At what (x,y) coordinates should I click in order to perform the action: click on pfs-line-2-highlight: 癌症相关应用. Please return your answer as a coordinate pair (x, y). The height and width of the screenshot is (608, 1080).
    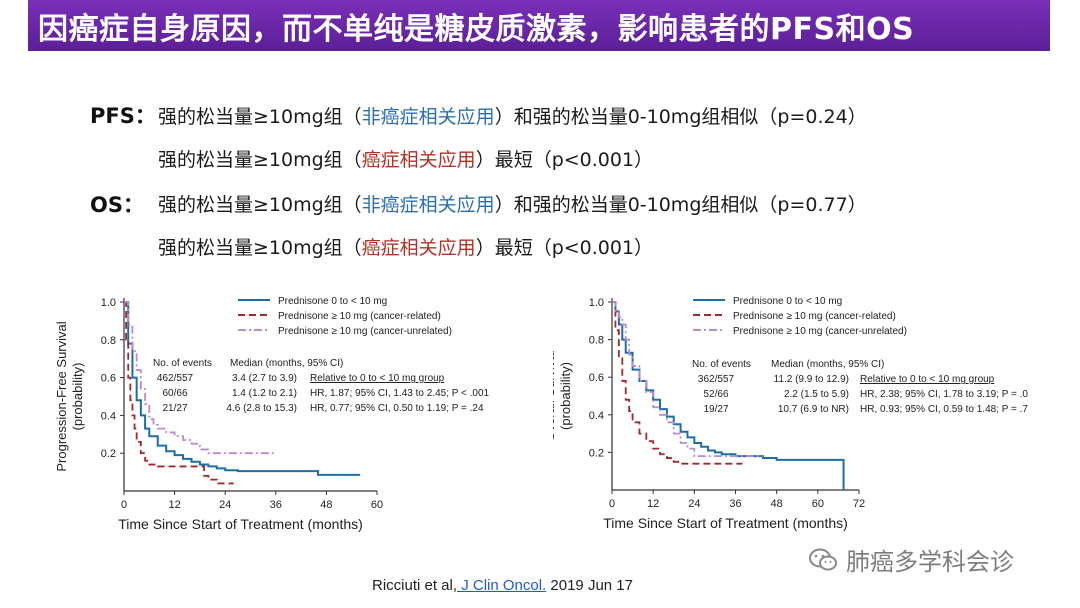
    Looking at the image, I should click on (418, 160).